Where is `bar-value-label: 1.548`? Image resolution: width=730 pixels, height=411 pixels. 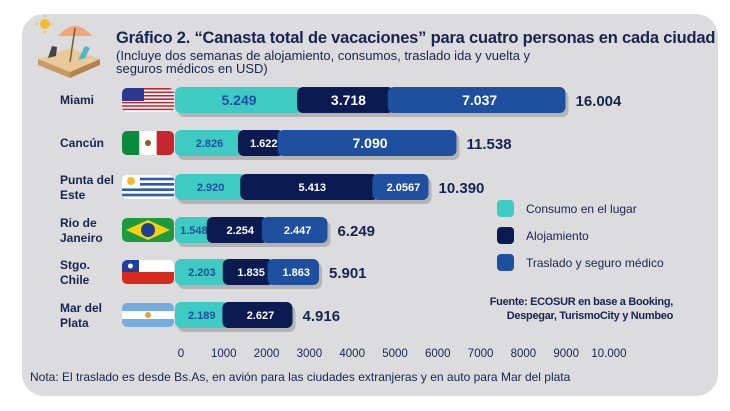 bar-value-label: 1.548 is located at coordinates (194, 231).